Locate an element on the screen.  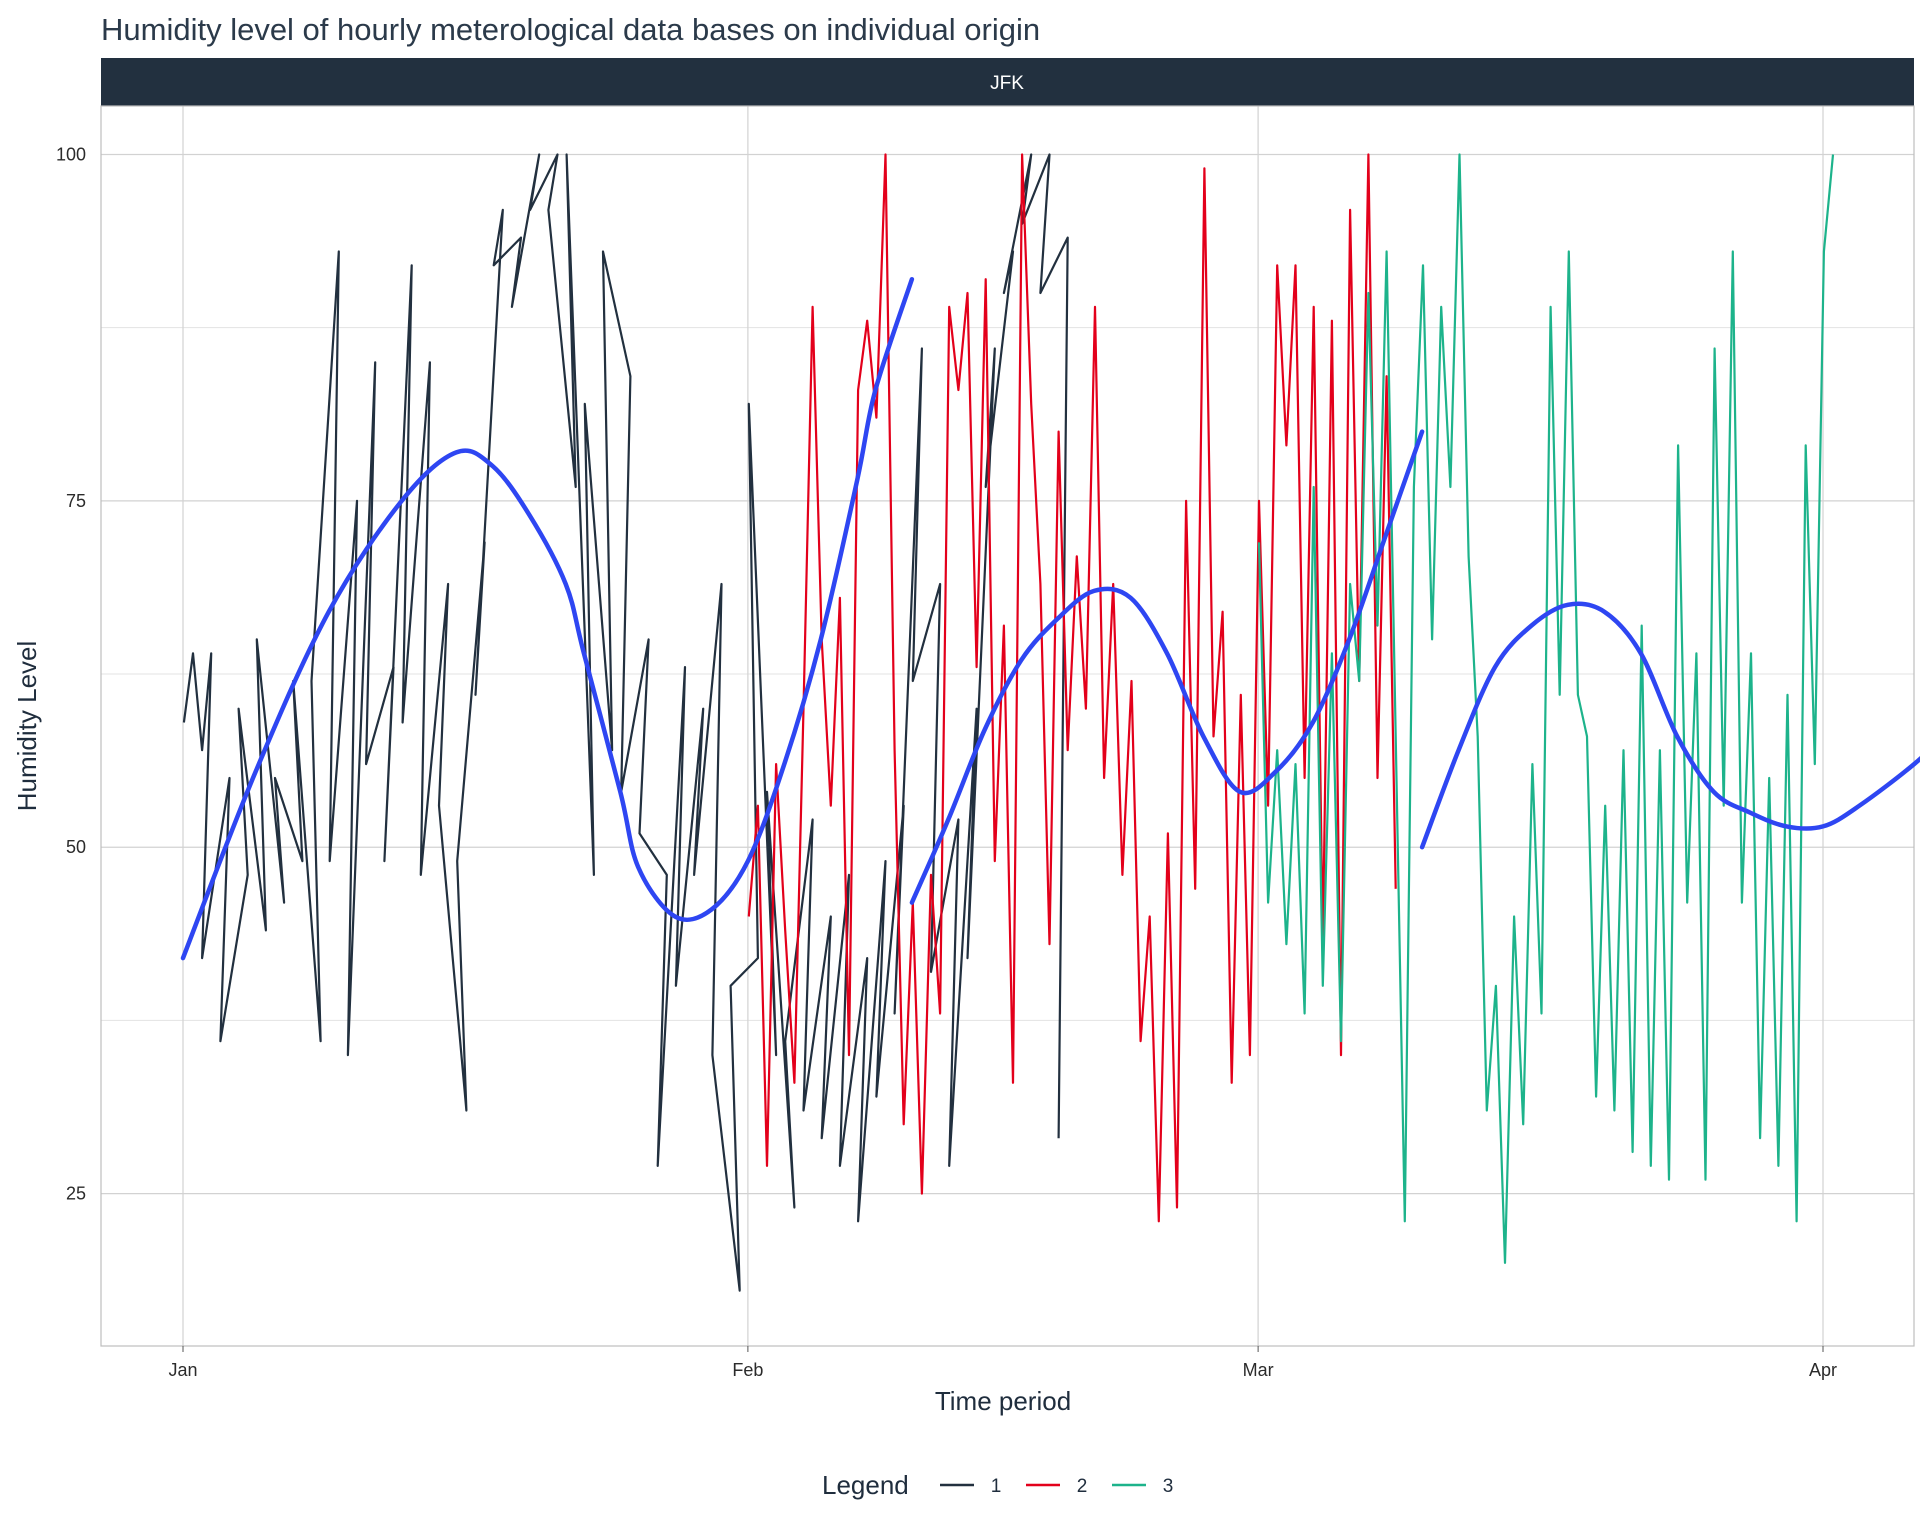
x-tick-label: Jan is located at coordinates (182, 1370).